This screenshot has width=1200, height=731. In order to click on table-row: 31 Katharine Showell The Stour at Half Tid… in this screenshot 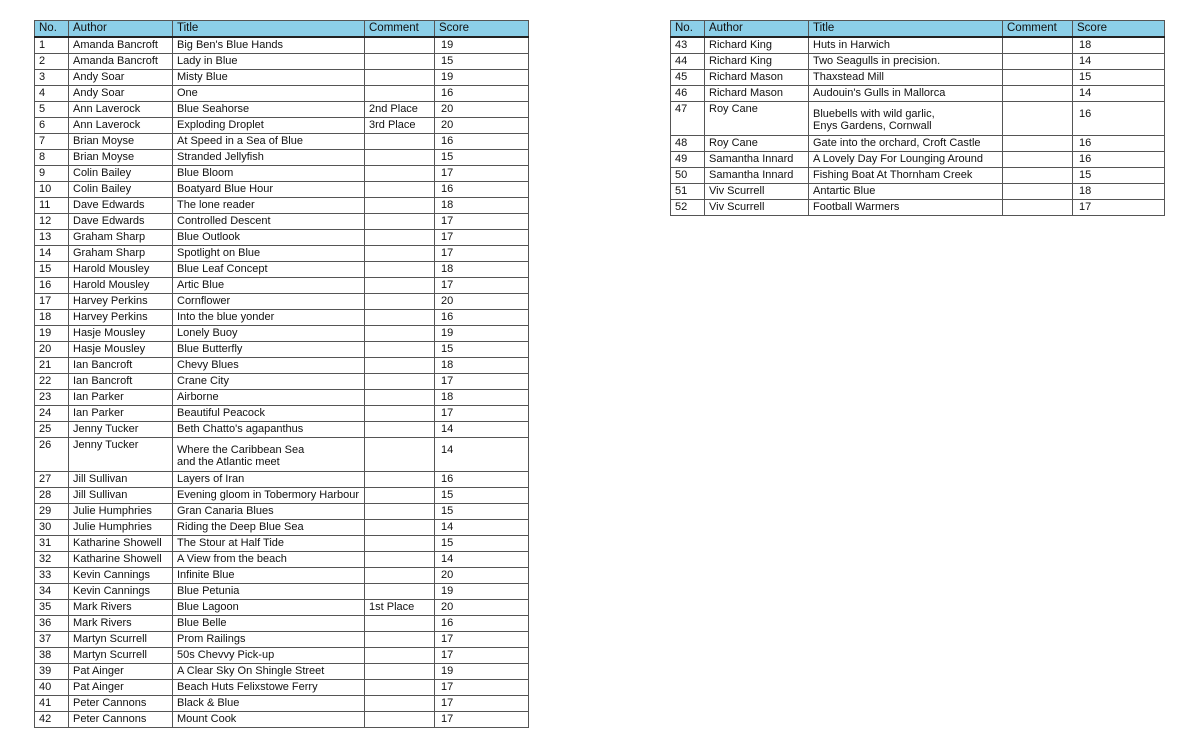, I will do `click(281, 543)`.